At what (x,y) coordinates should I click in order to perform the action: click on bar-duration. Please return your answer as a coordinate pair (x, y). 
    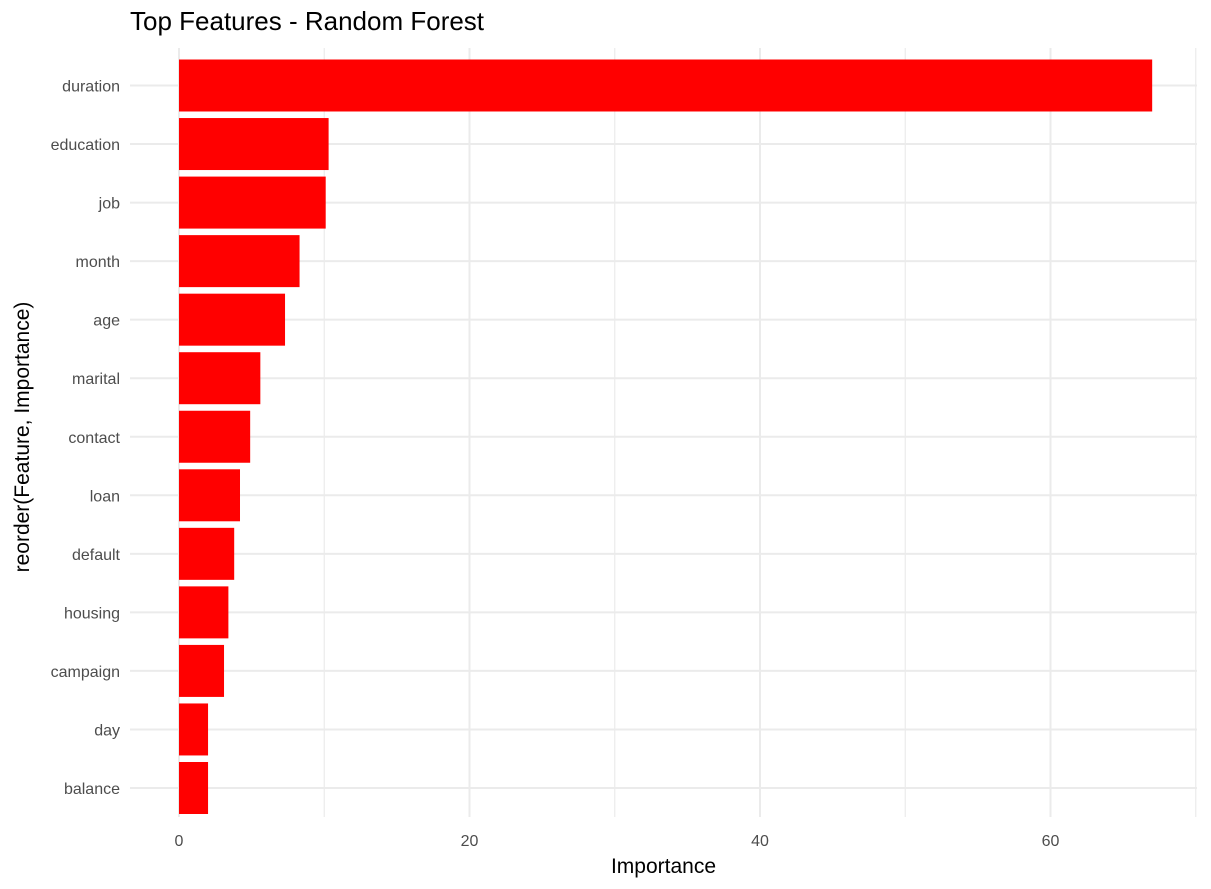
    Looking at the image, I should click on (666, 85).